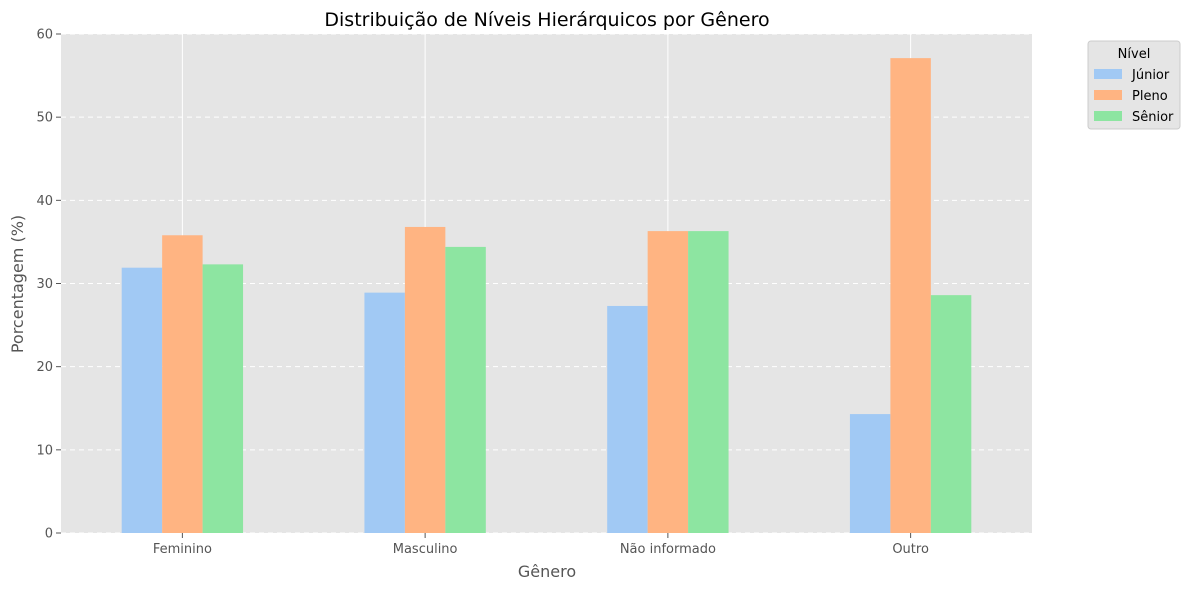  What do you see at coordinates (547, 571) in the screenshot?
I see `x-axis-label: Gênero` at bounding box center [547, 571].